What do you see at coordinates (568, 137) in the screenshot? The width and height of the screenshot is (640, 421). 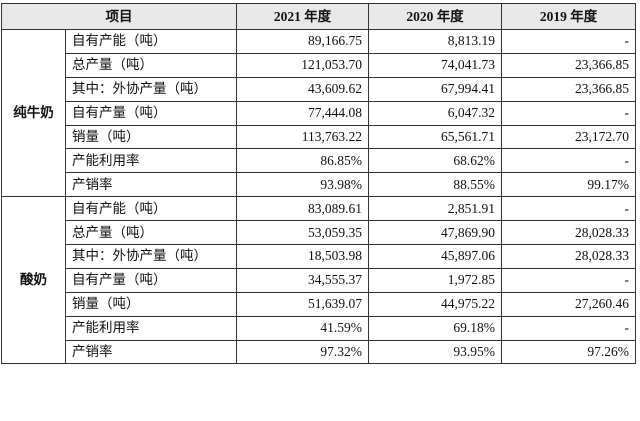 I see `value-2019: 23,172.70` at bounding box center [568, 137].